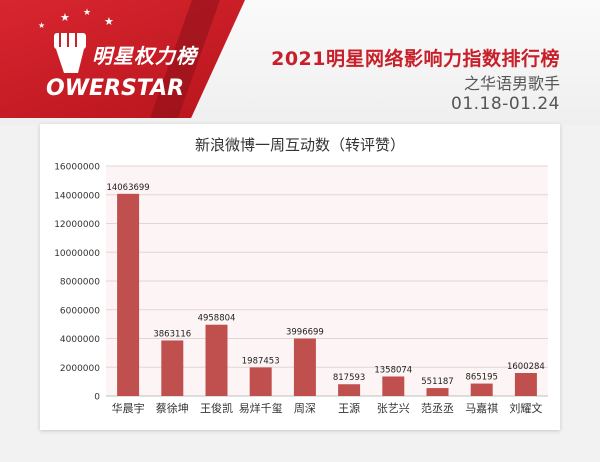  I want to click on data-label: 1358074, so click(393, 370).